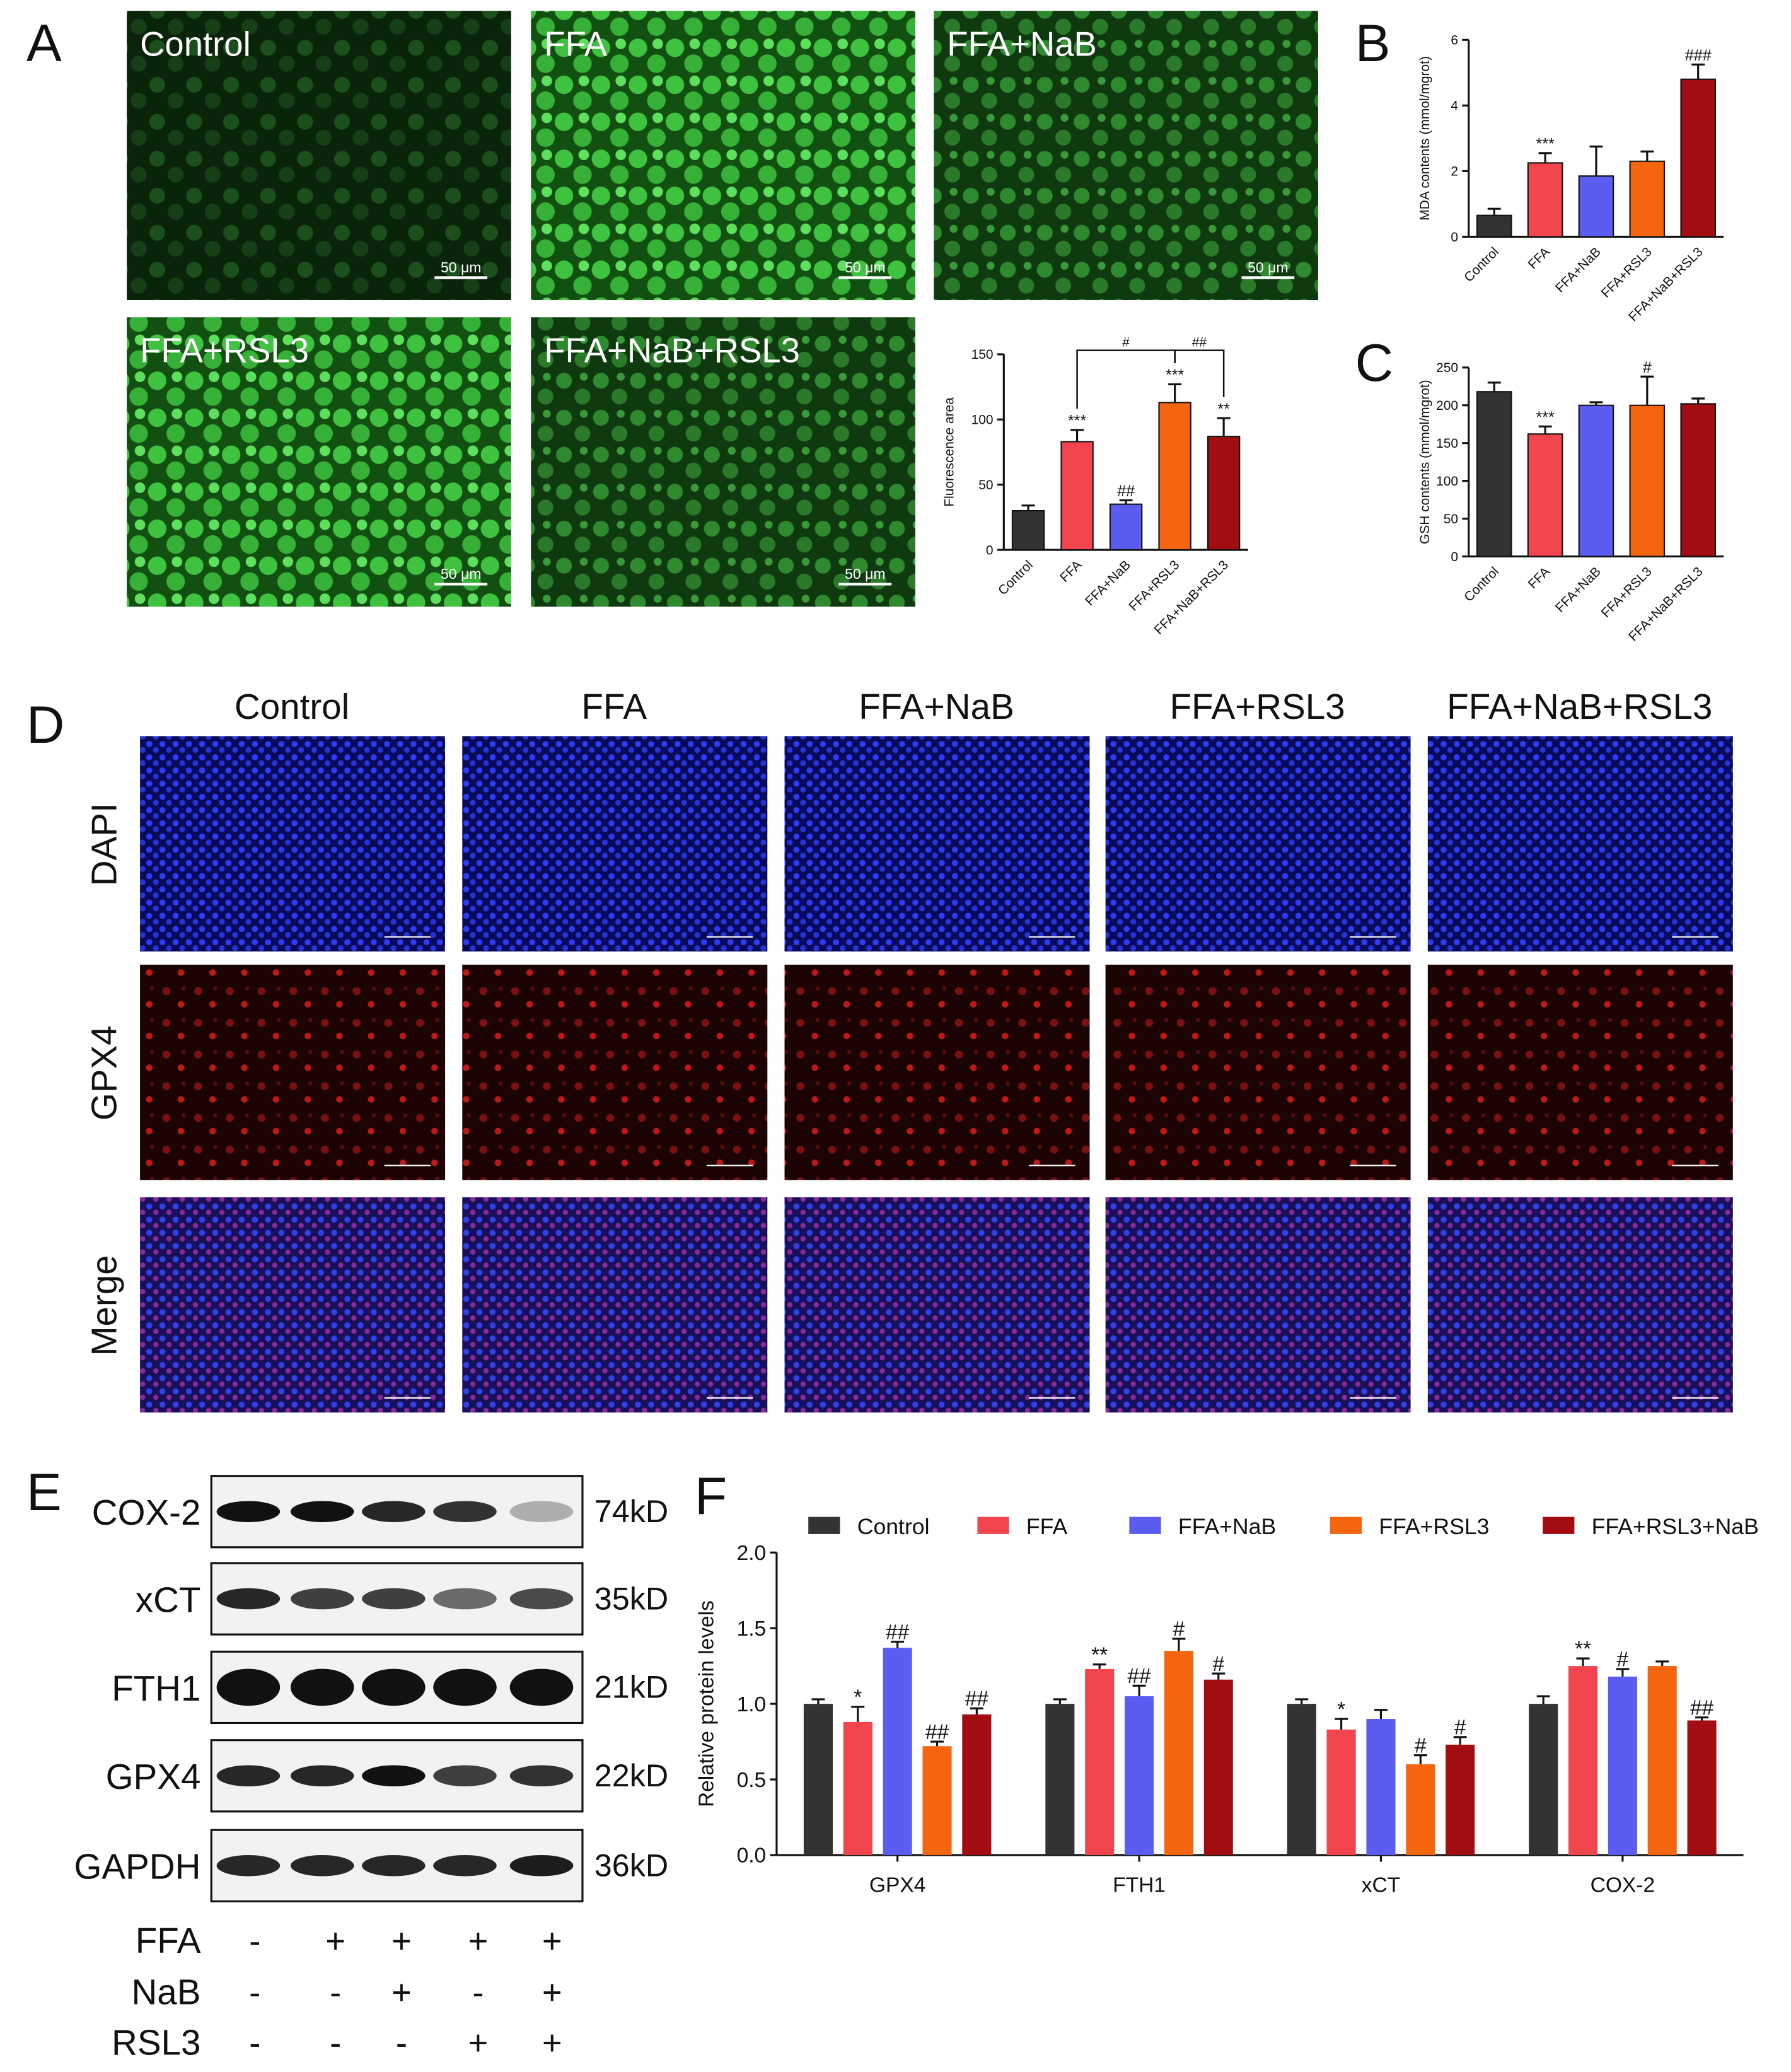  Describe the element at coordinates (897, 1885) in the screenshot. I see `x-tick-label: GPX4` at that location.